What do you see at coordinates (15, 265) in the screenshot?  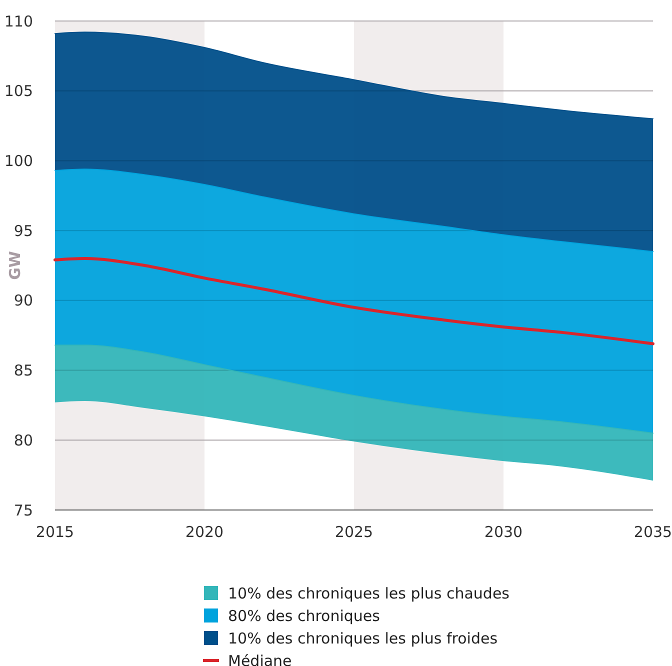 I see `y-axis-title: GW` at bounding box center [15, 265].